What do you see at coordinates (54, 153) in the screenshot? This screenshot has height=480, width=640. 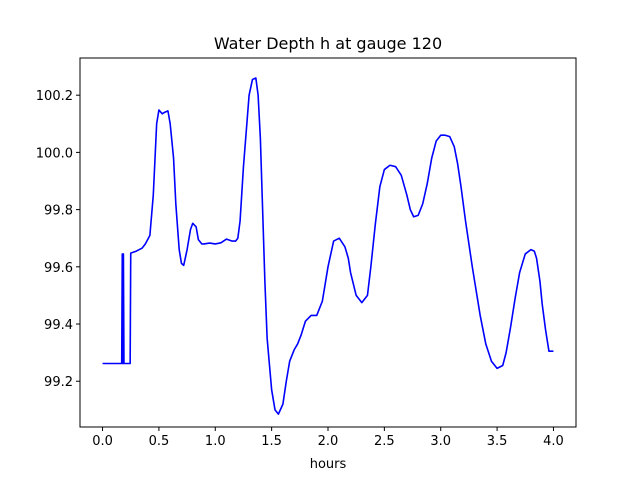 I see `y-tick-label: 100.0` at bounding box center [54, 153].